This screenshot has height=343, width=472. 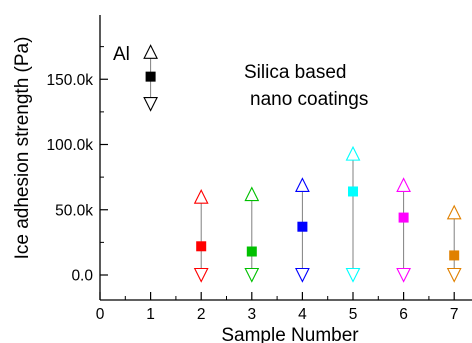 What do you see at coordinates (251, 314) in the screenshot?
I see `x-tick-label: 3` at bounding box center [251, 314].